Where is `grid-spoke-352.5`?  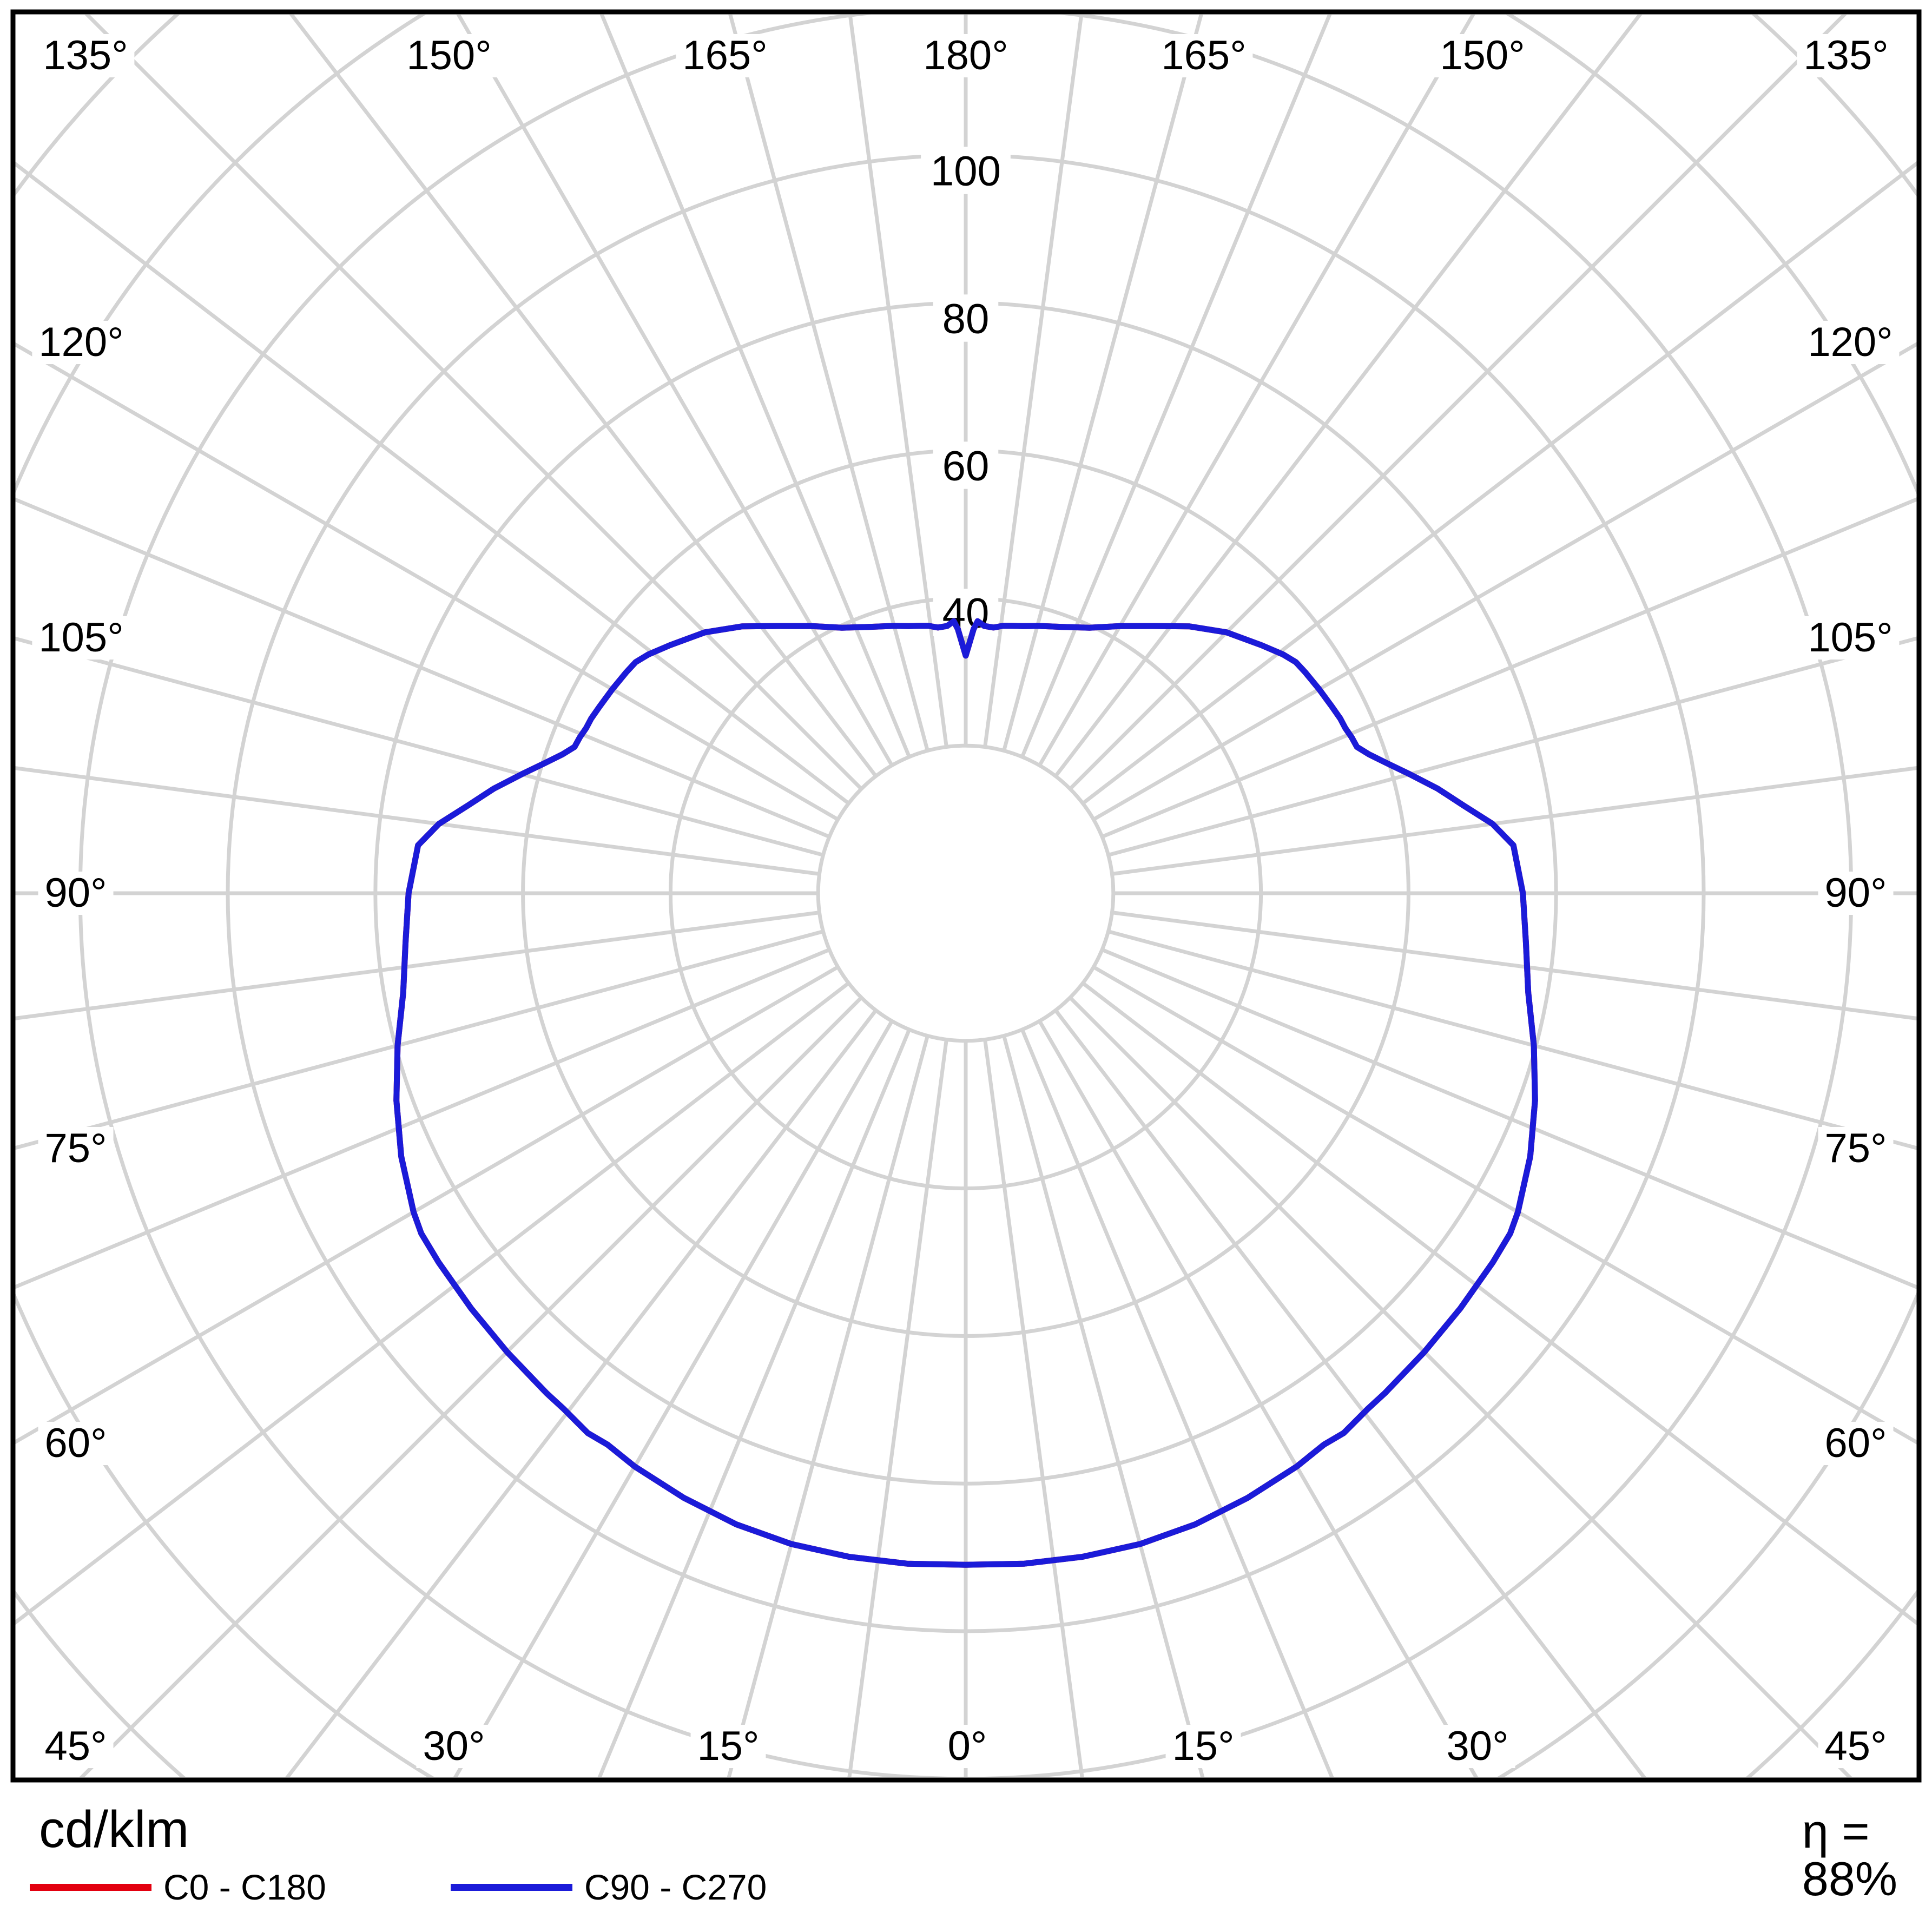
grid-spoke-352.5 is located at coordinates (897, 1408).